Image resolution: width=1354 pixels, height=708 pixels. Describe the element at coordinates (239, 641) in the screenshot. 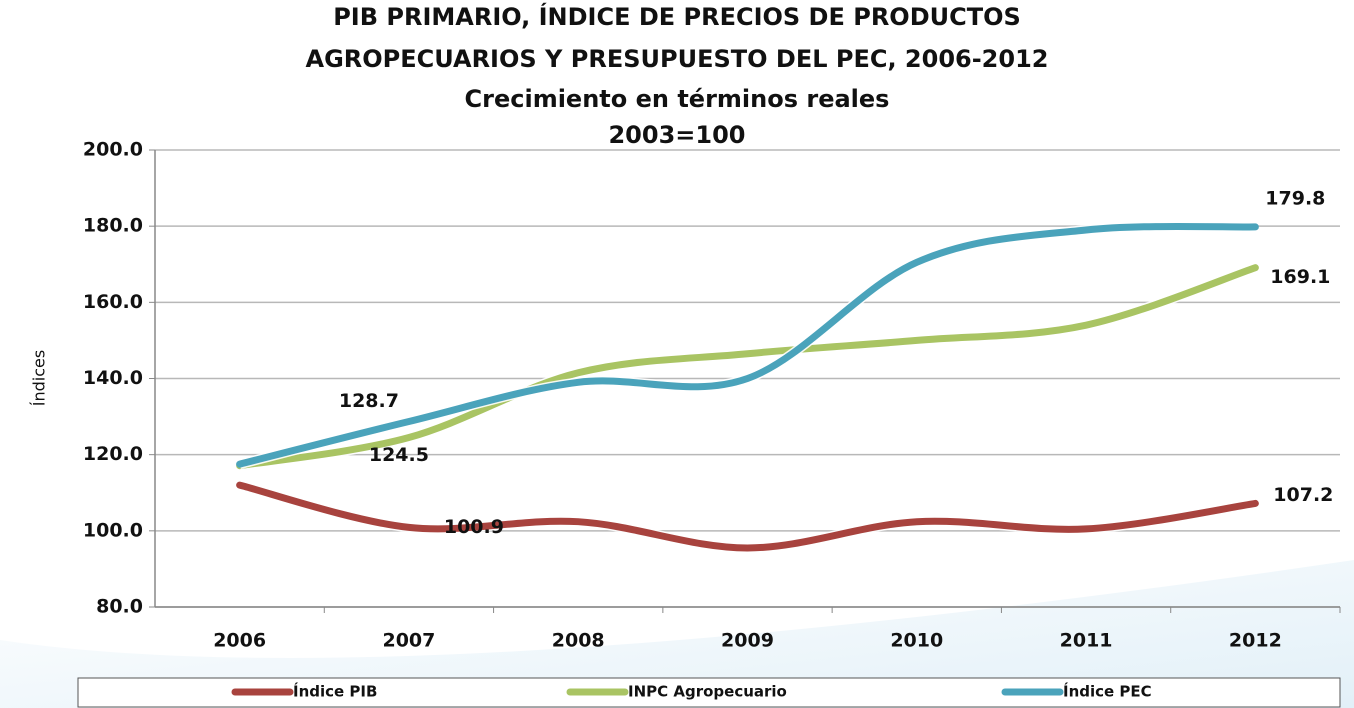

I see `x-tick-label: 2006` at that location.